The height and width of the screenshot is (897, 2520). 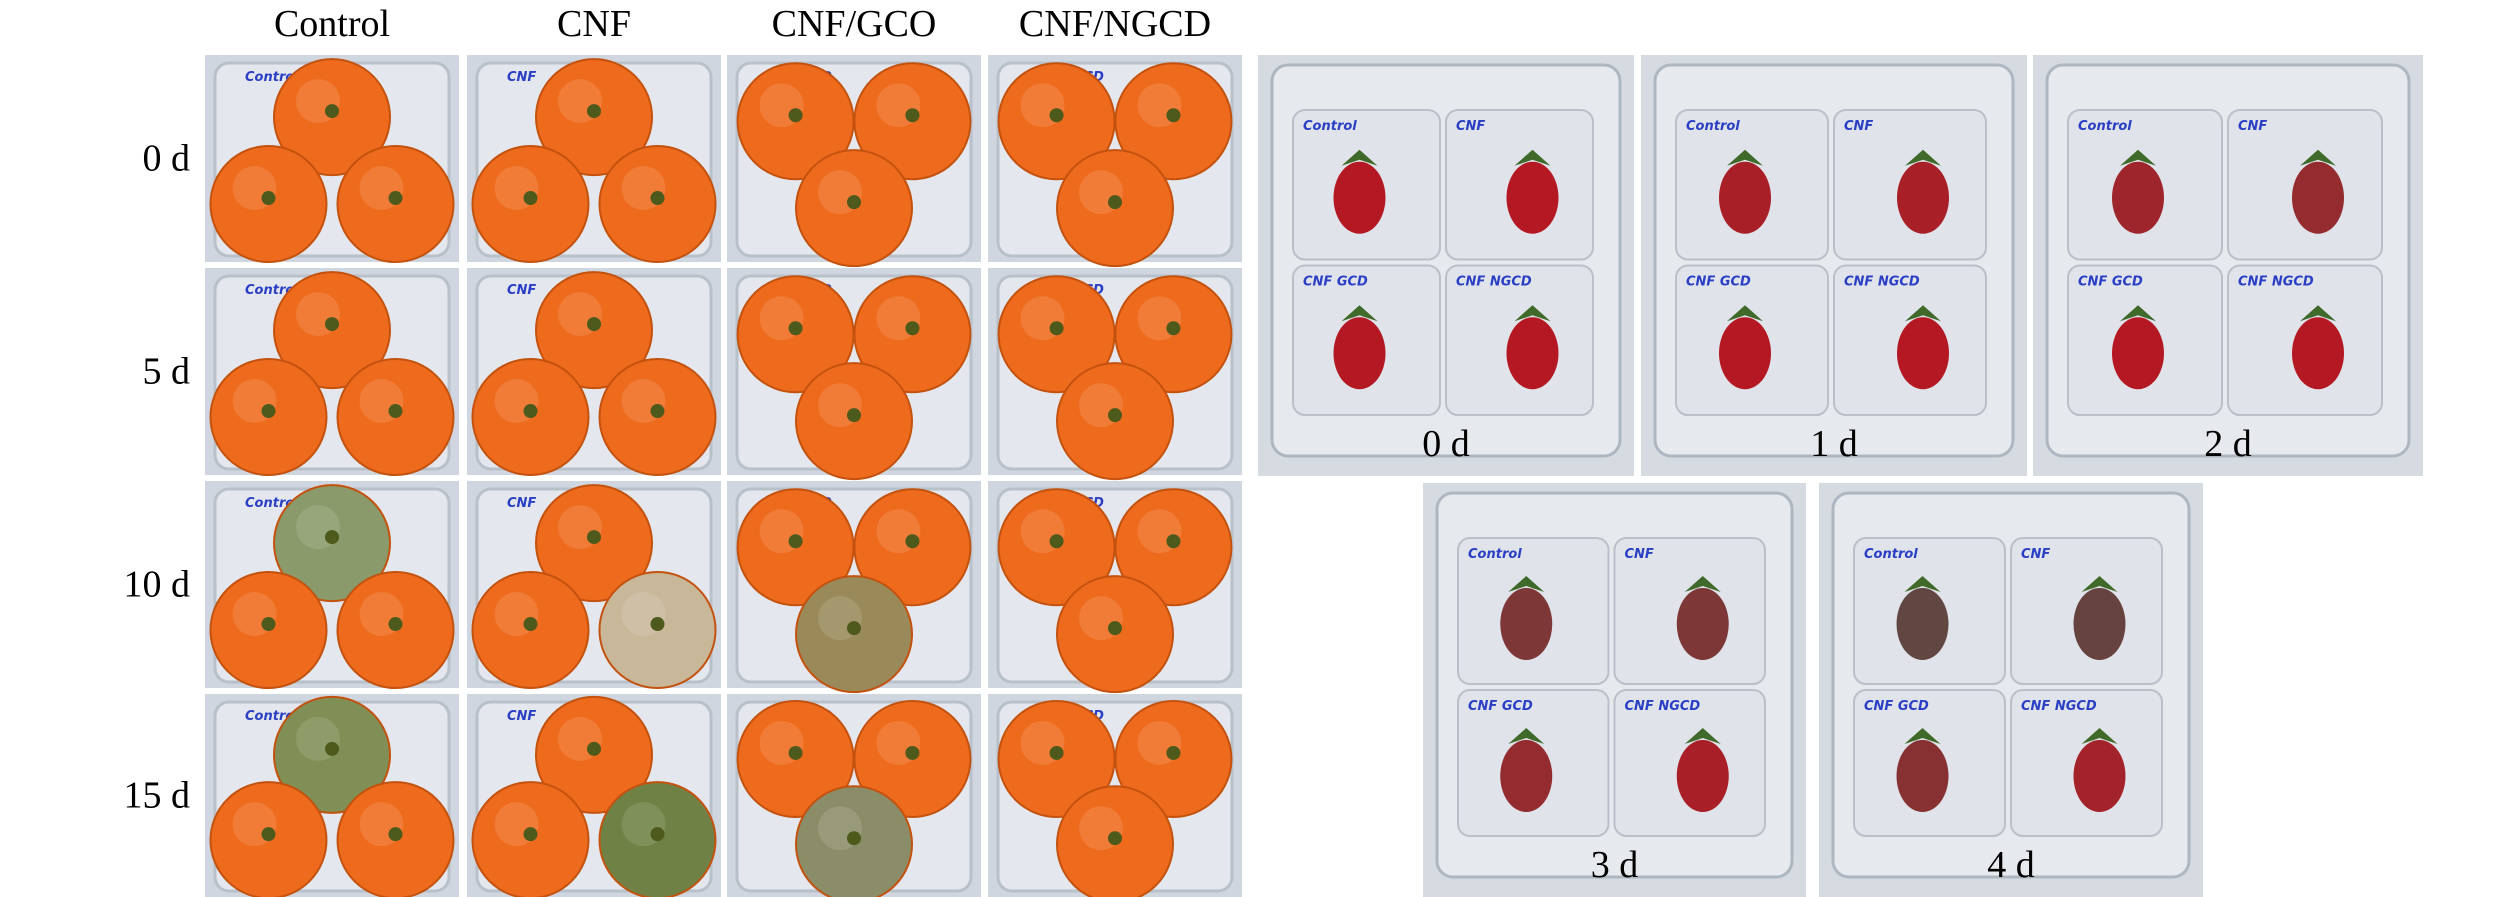 I want to click on row-label: 0 d, so click(x=167, y=159).